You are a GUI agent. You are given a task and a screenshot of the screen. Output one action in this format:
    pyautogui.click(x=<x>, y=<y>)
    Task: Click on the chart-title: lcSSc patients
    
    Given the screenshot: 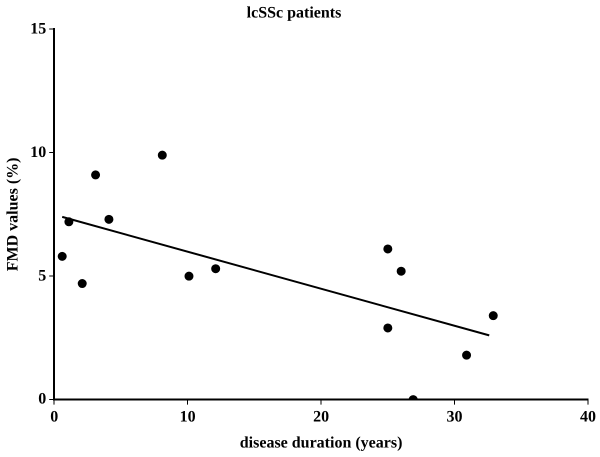 What is the action you would take?
    pyautogui.click(x=294, y=13)
    